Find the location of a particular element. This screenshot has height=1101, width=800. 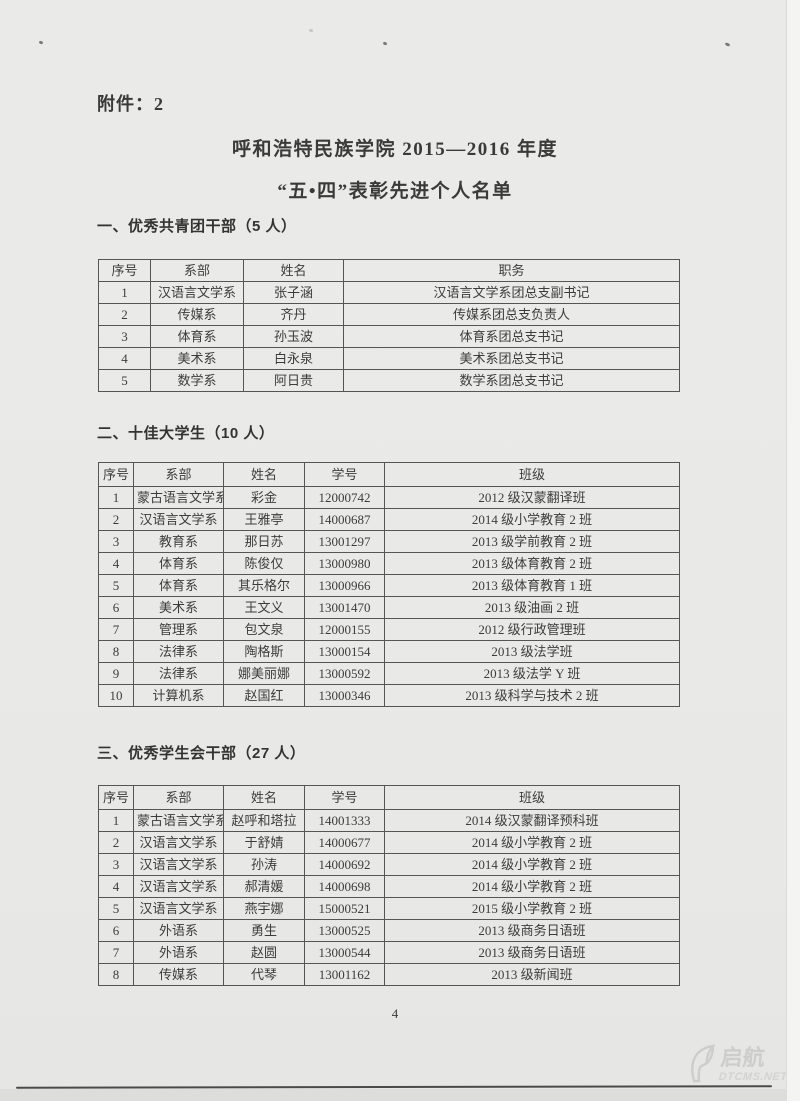

table-cell: 王文义 is located at coordinates (264, 607).